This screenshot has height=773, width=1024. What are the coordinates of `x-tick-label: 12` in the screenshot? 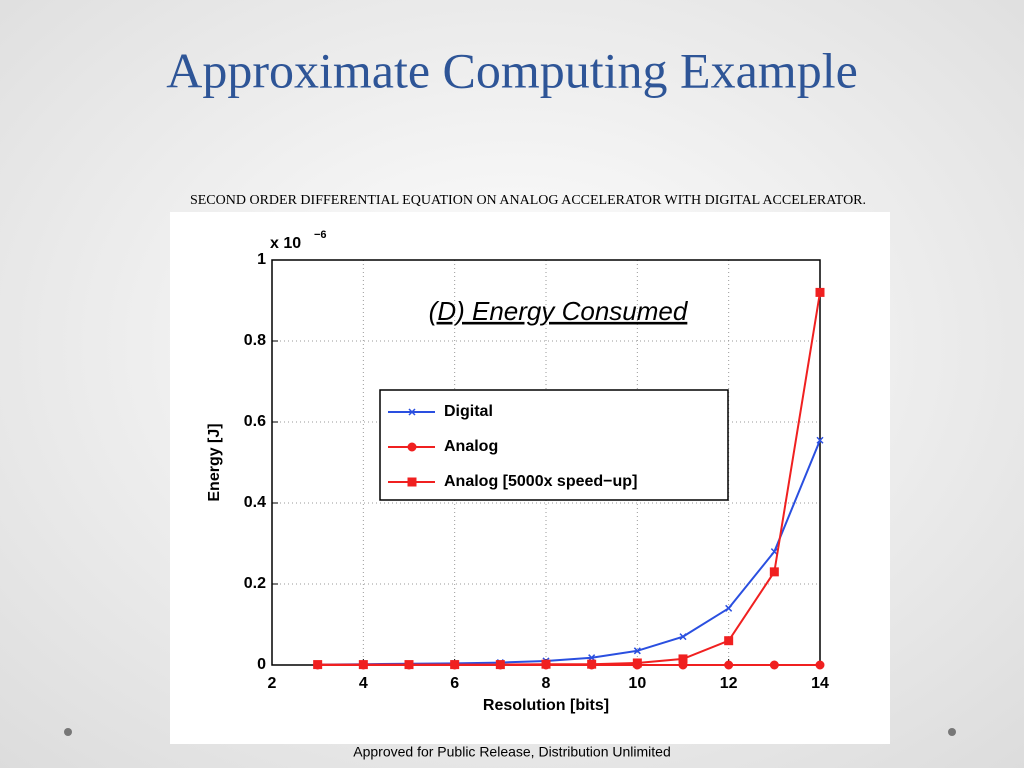 It's located at (729, 683).